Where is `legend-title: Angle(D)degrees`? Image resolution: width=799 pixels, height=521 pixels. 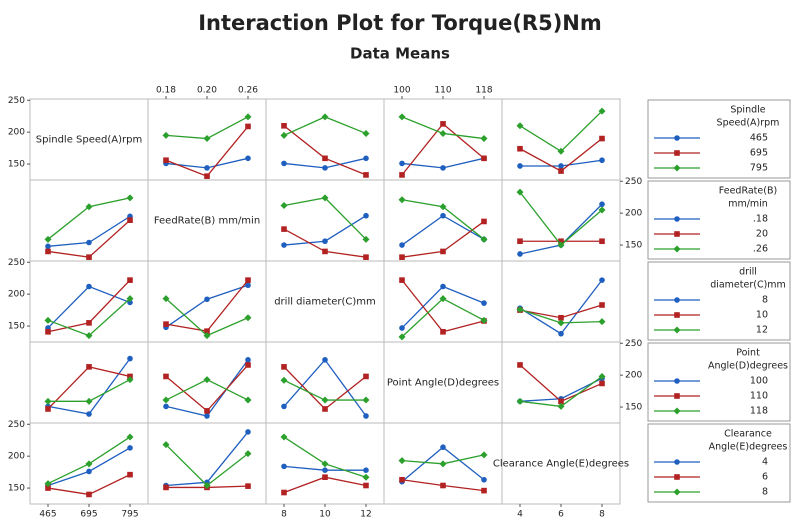
legend-title: Angle(D)degrees is located at coordinates (748, 366).